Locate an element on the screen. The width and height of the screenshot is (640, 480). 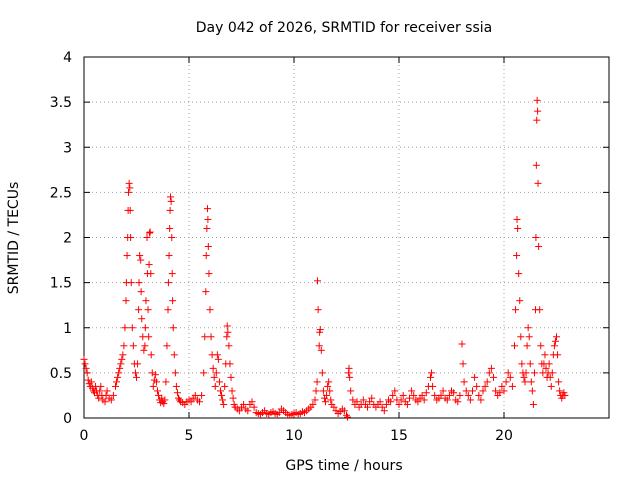
y-tick-label: 2.5 is located at coordinates (61, 193).